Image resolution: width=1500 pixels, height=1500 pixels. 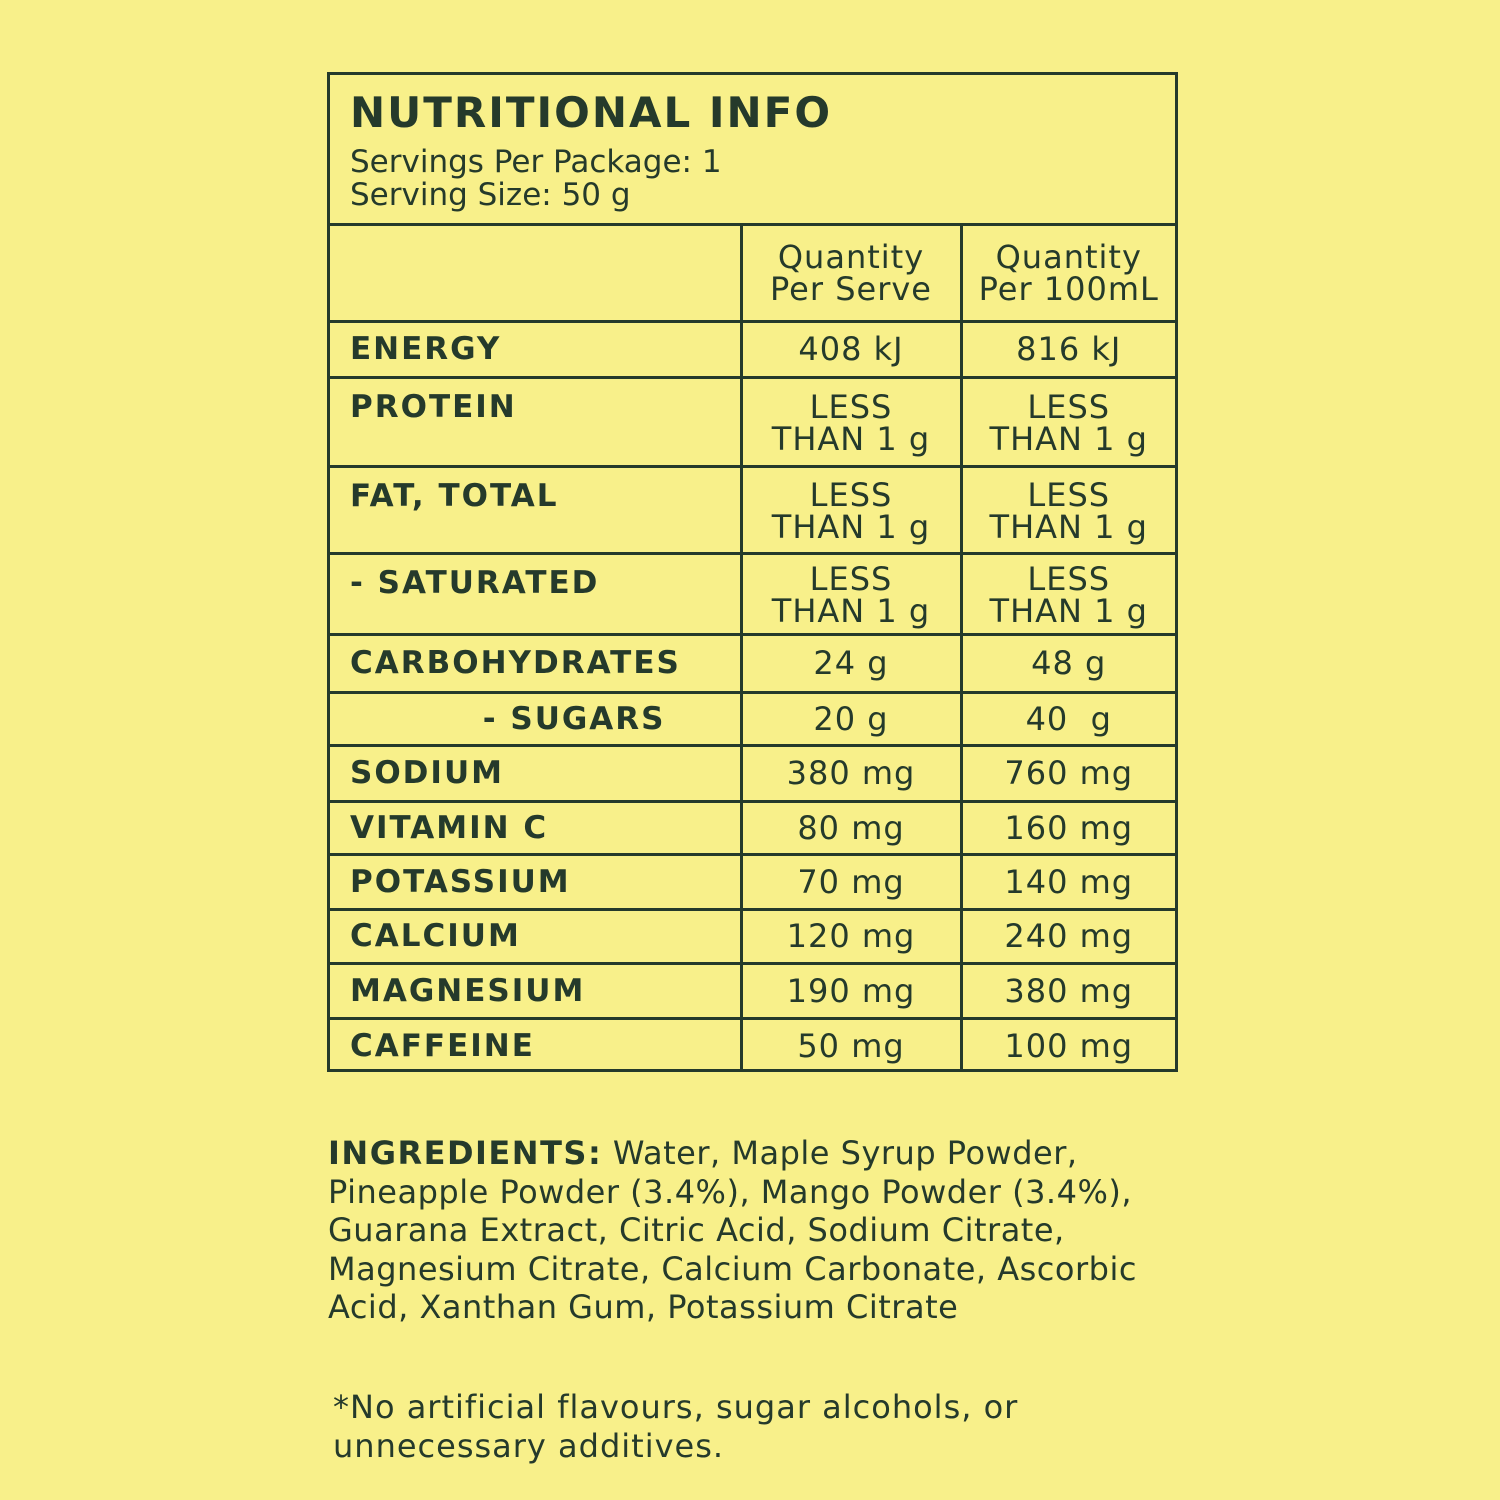 I want to click on value-per-100ml: 160 mg, so click(x=1068, y=828).